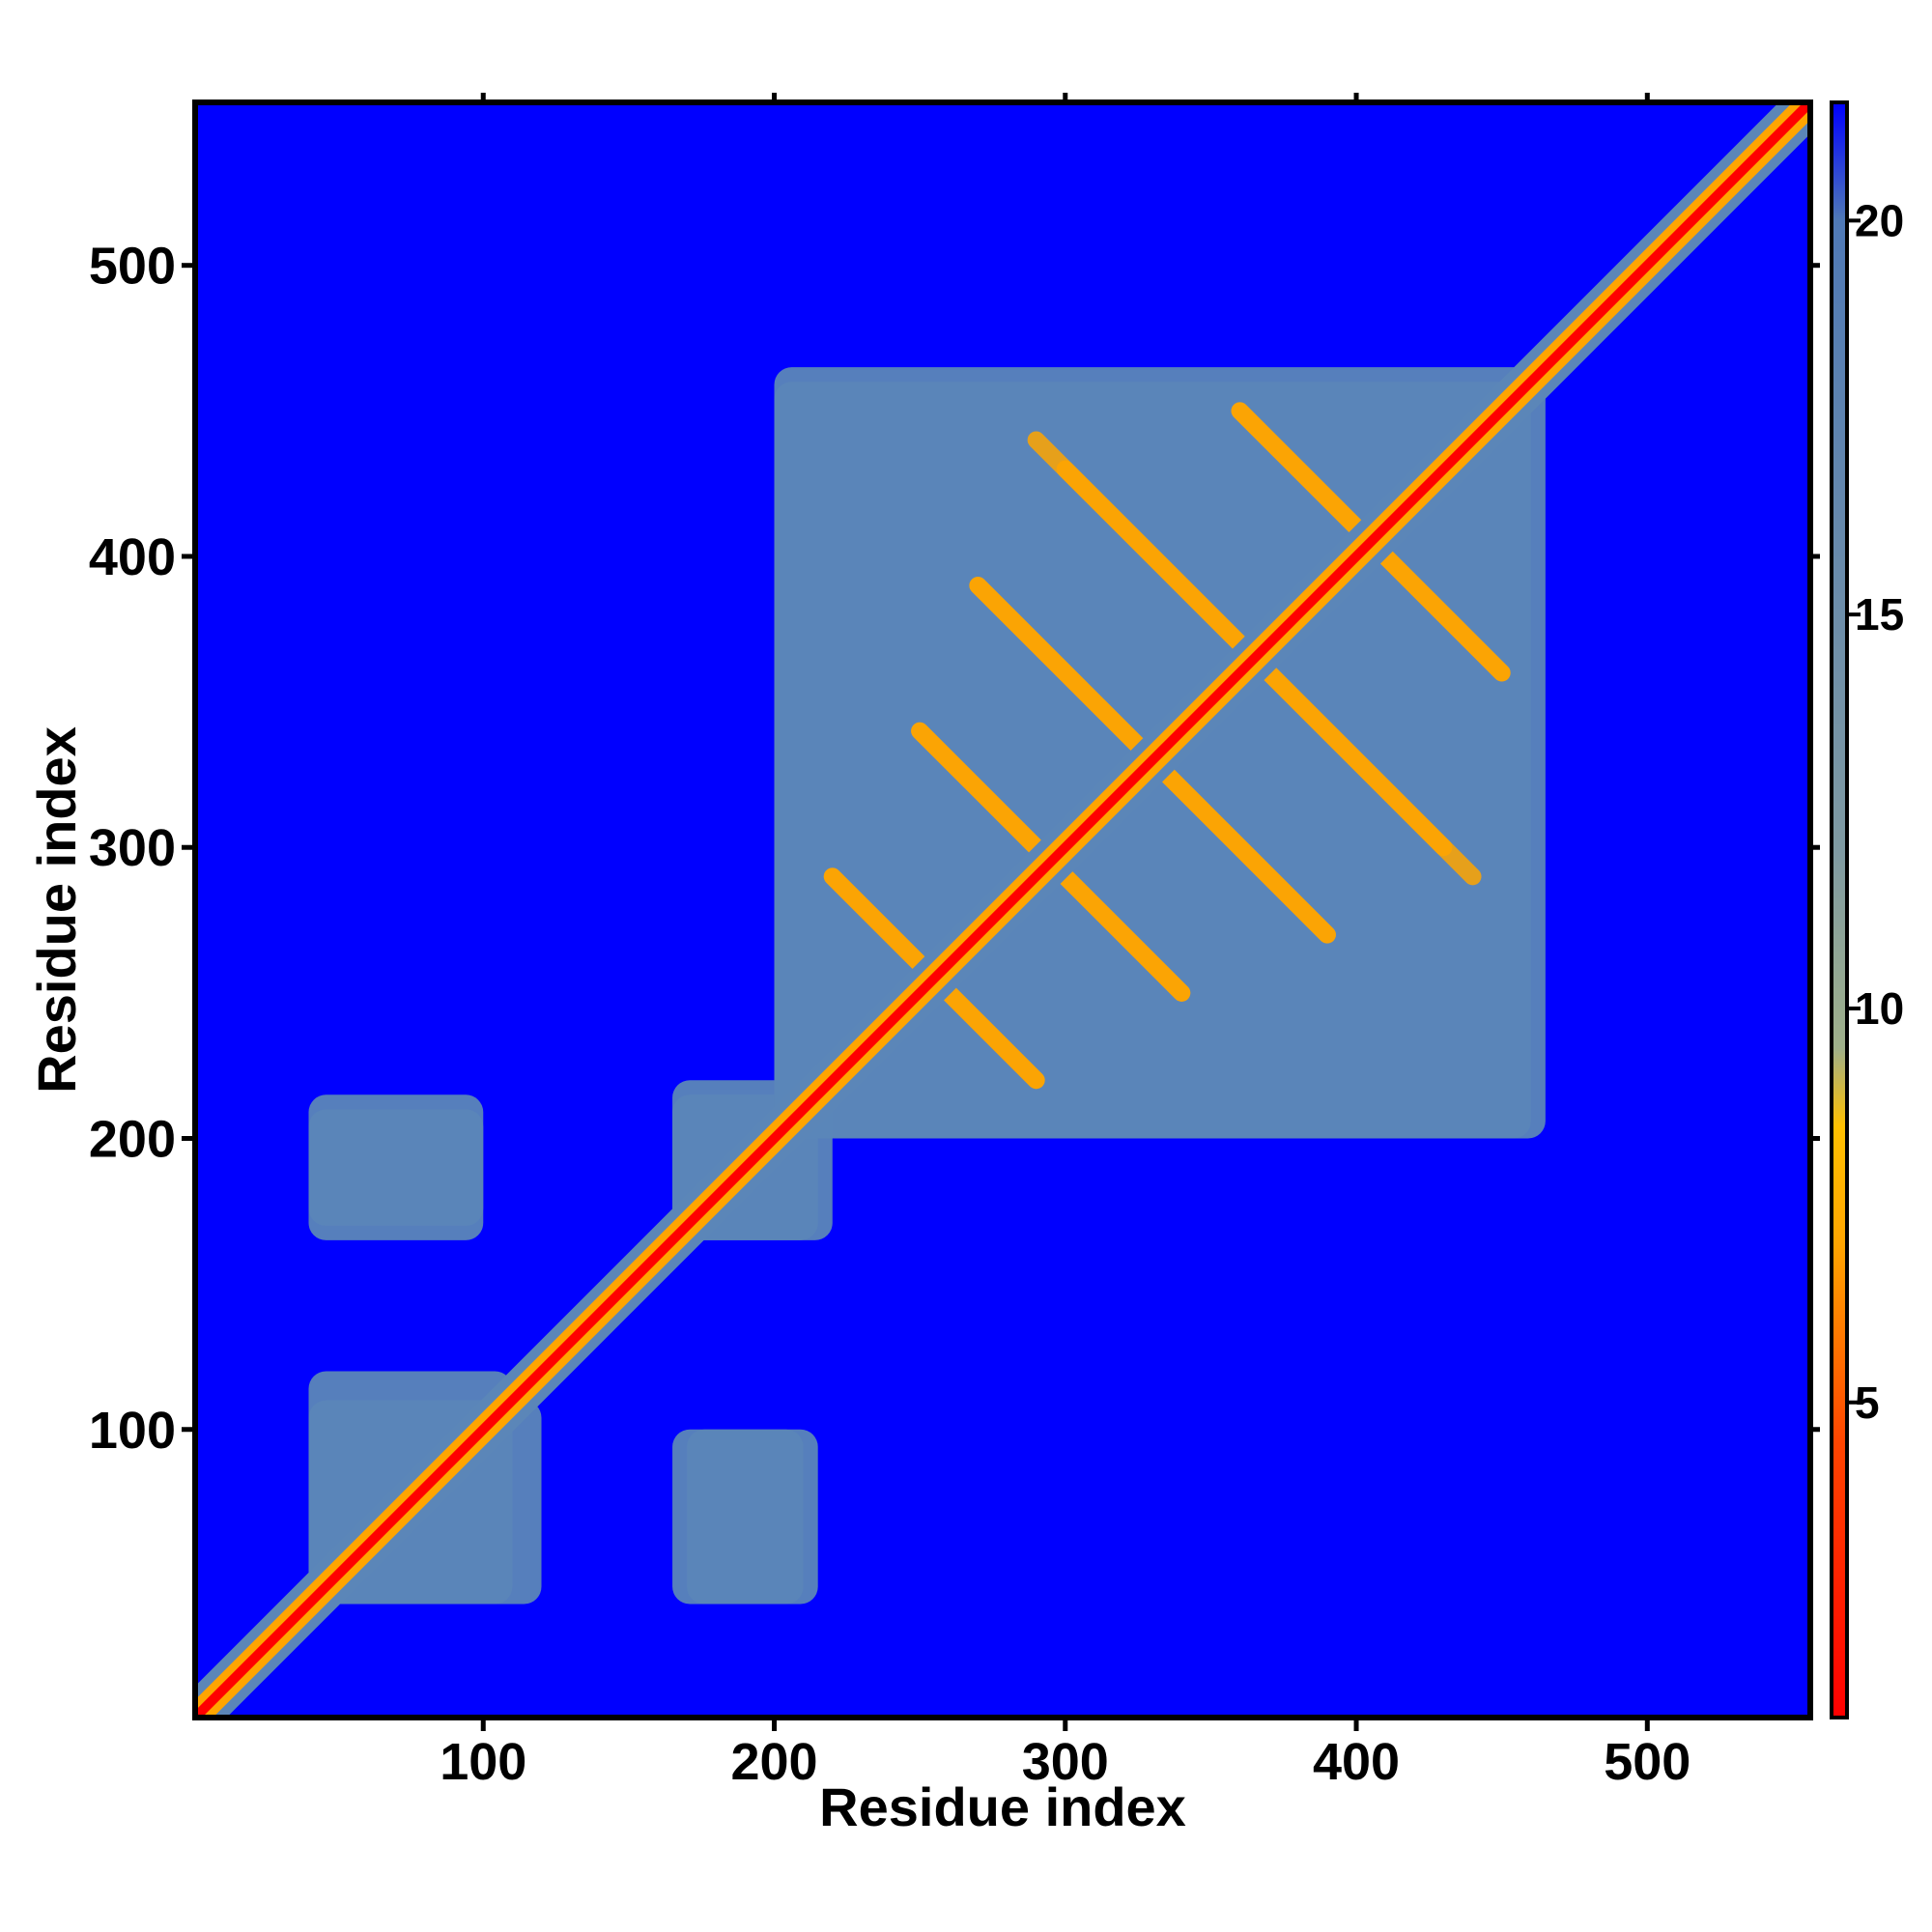  I want to click on y-tick-label: 500, so click(132, 267).